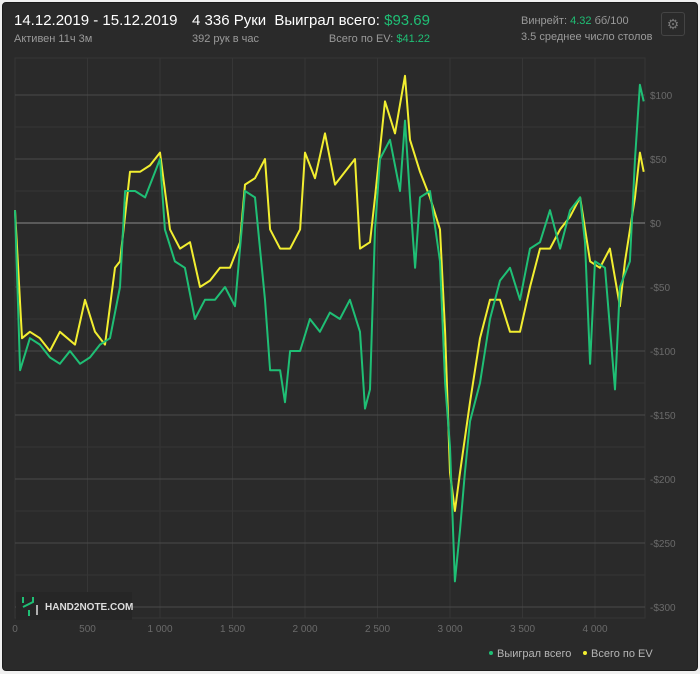  I want to click on gear-icon: ⚙, so click(673, 24).